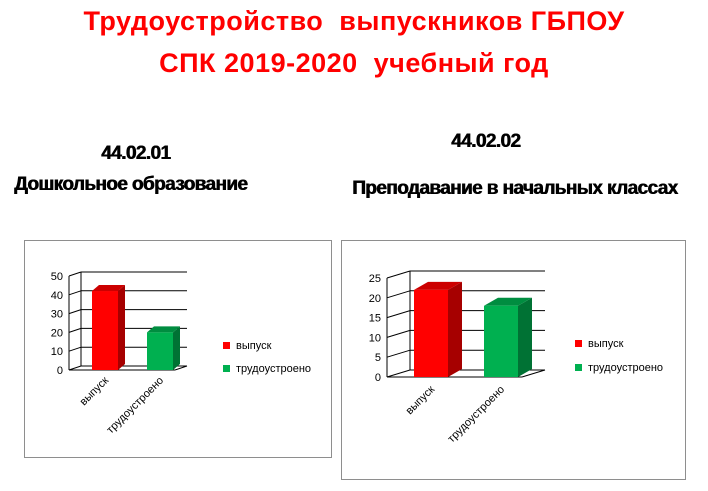  Describe the element at coordinates (486, 141) in the screenshot. I see `right-program-code: 44.02.02` at that location.